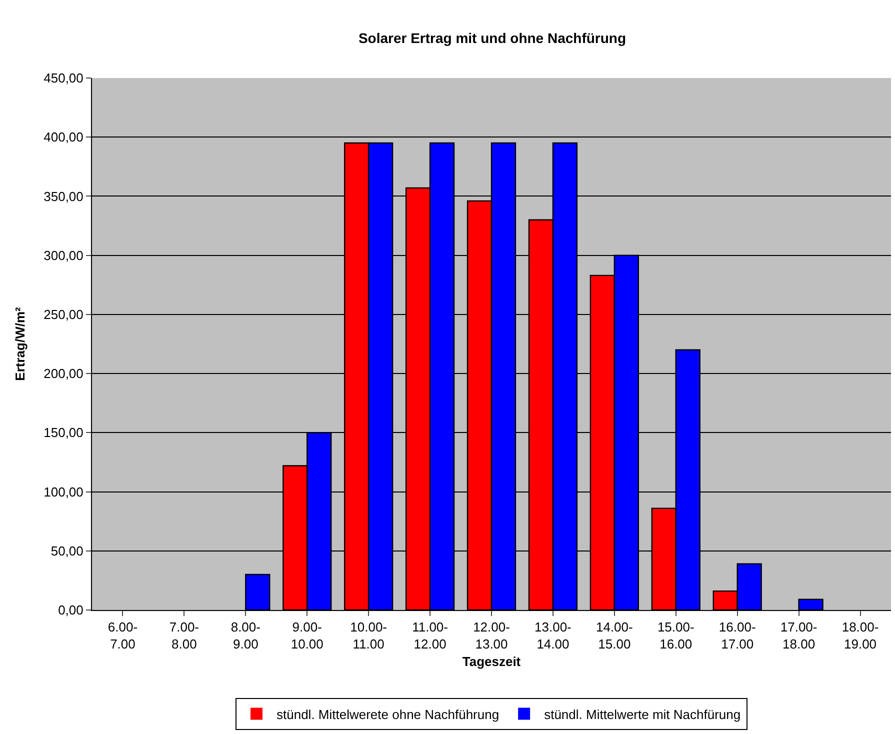  I want to click on y-tick-label: 350,00, so click(64, 196).